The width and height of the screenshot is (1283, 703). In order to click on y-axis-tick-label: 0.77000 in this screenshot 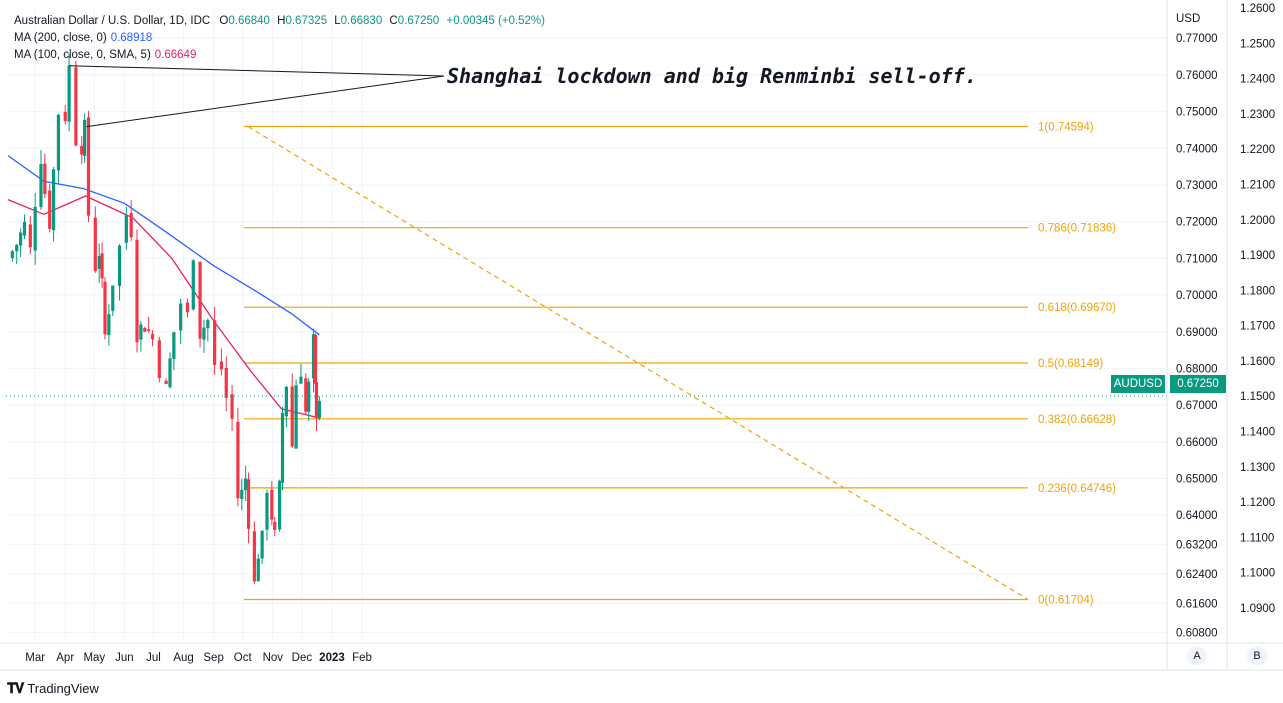, I will do `click(1197, 39)`.